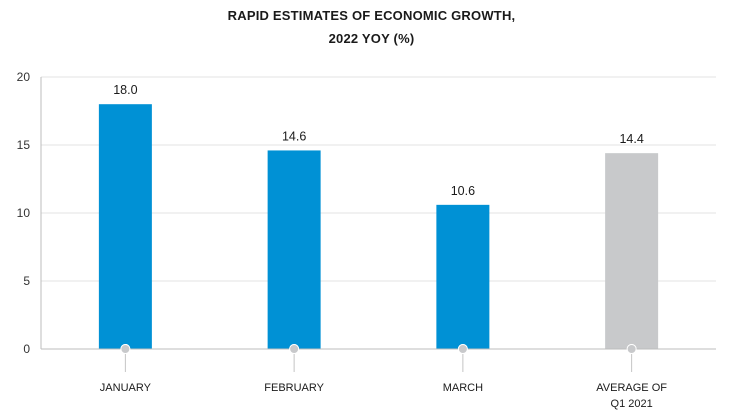  I want to click on x-category-label: JANUARY, so click(126, 388).